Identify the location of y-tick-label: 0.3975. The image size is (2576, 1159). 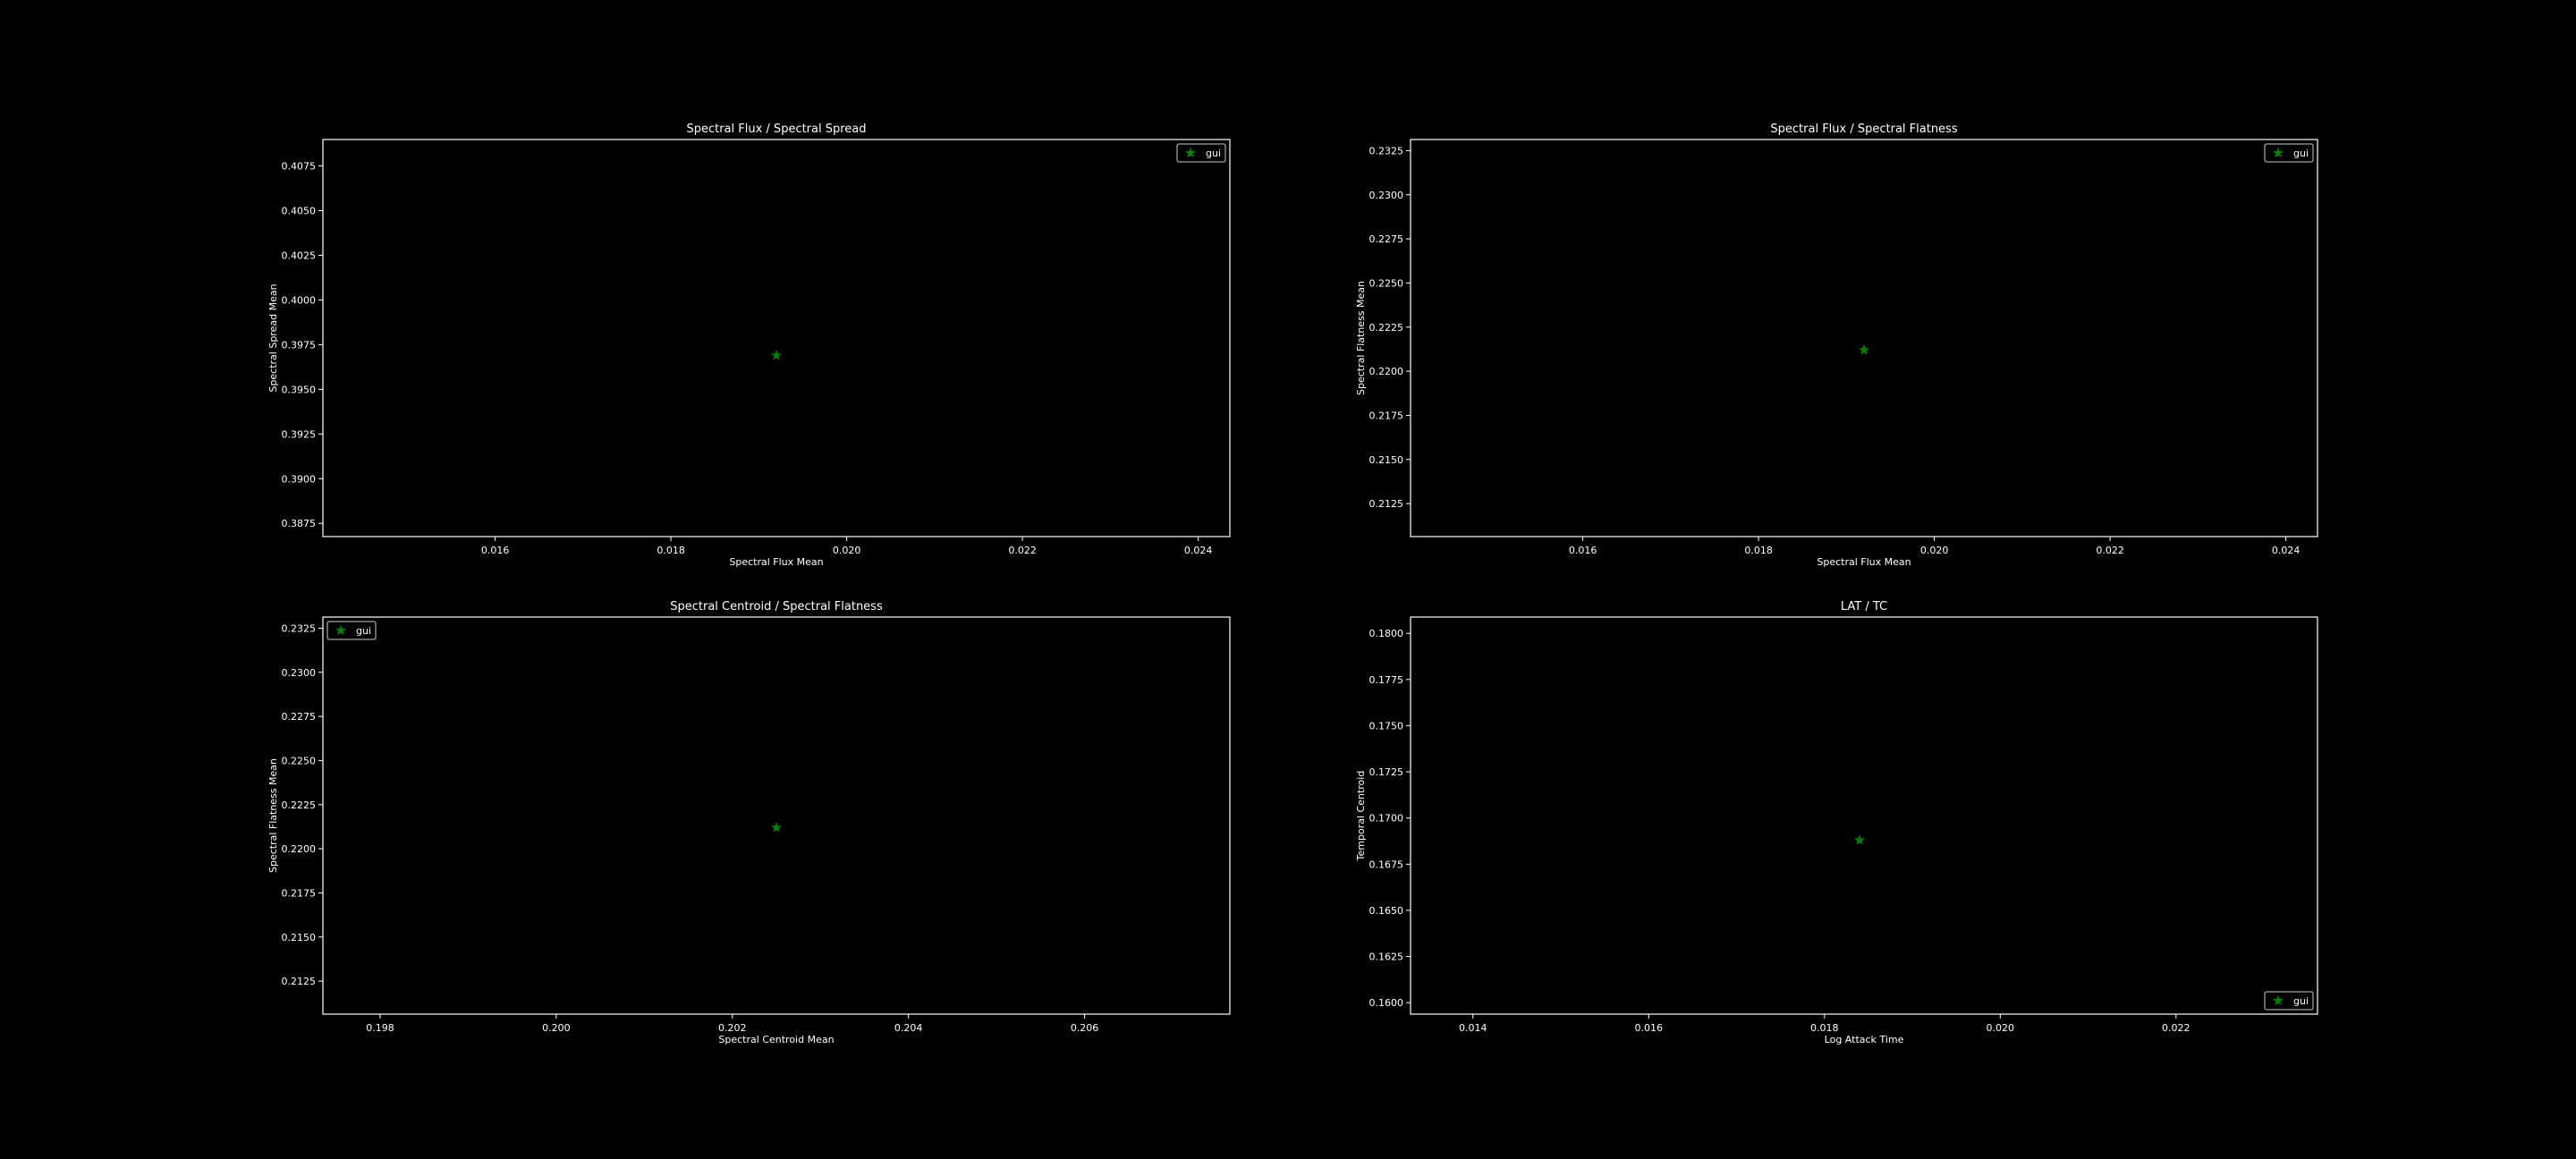
(299, 345).